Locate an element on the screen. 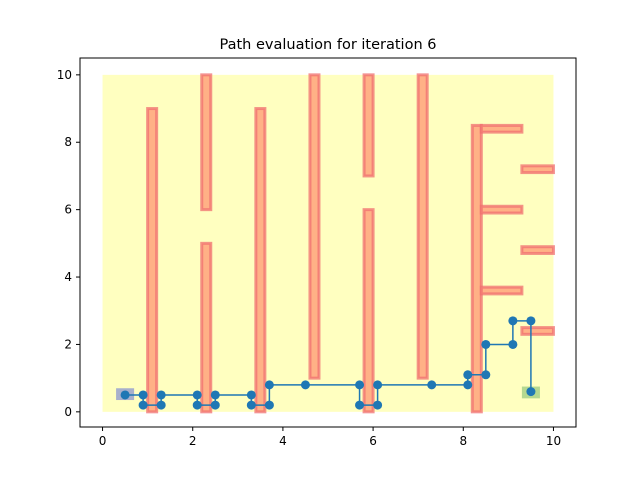  path-series is located at coordinates (328, 363).